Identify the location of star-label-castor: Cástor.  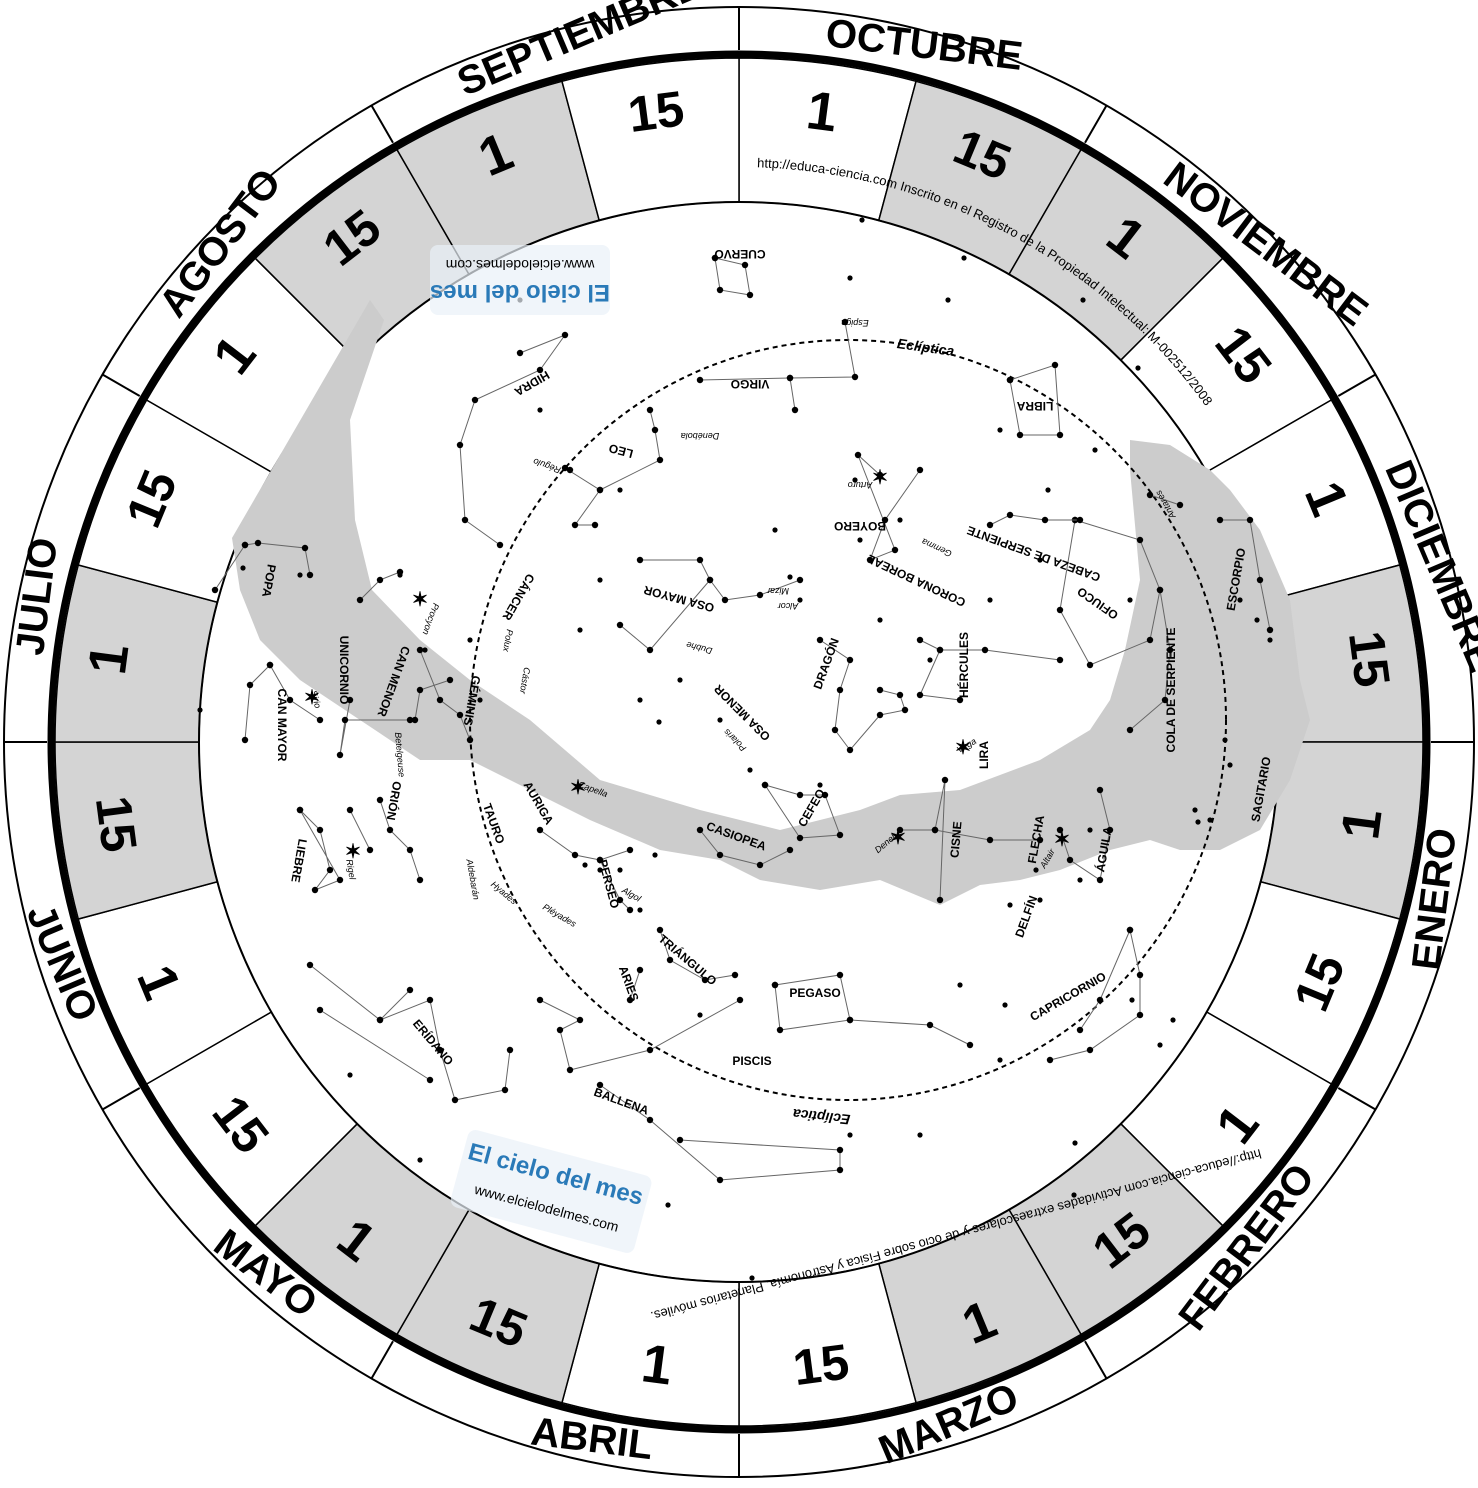
(525, 681).